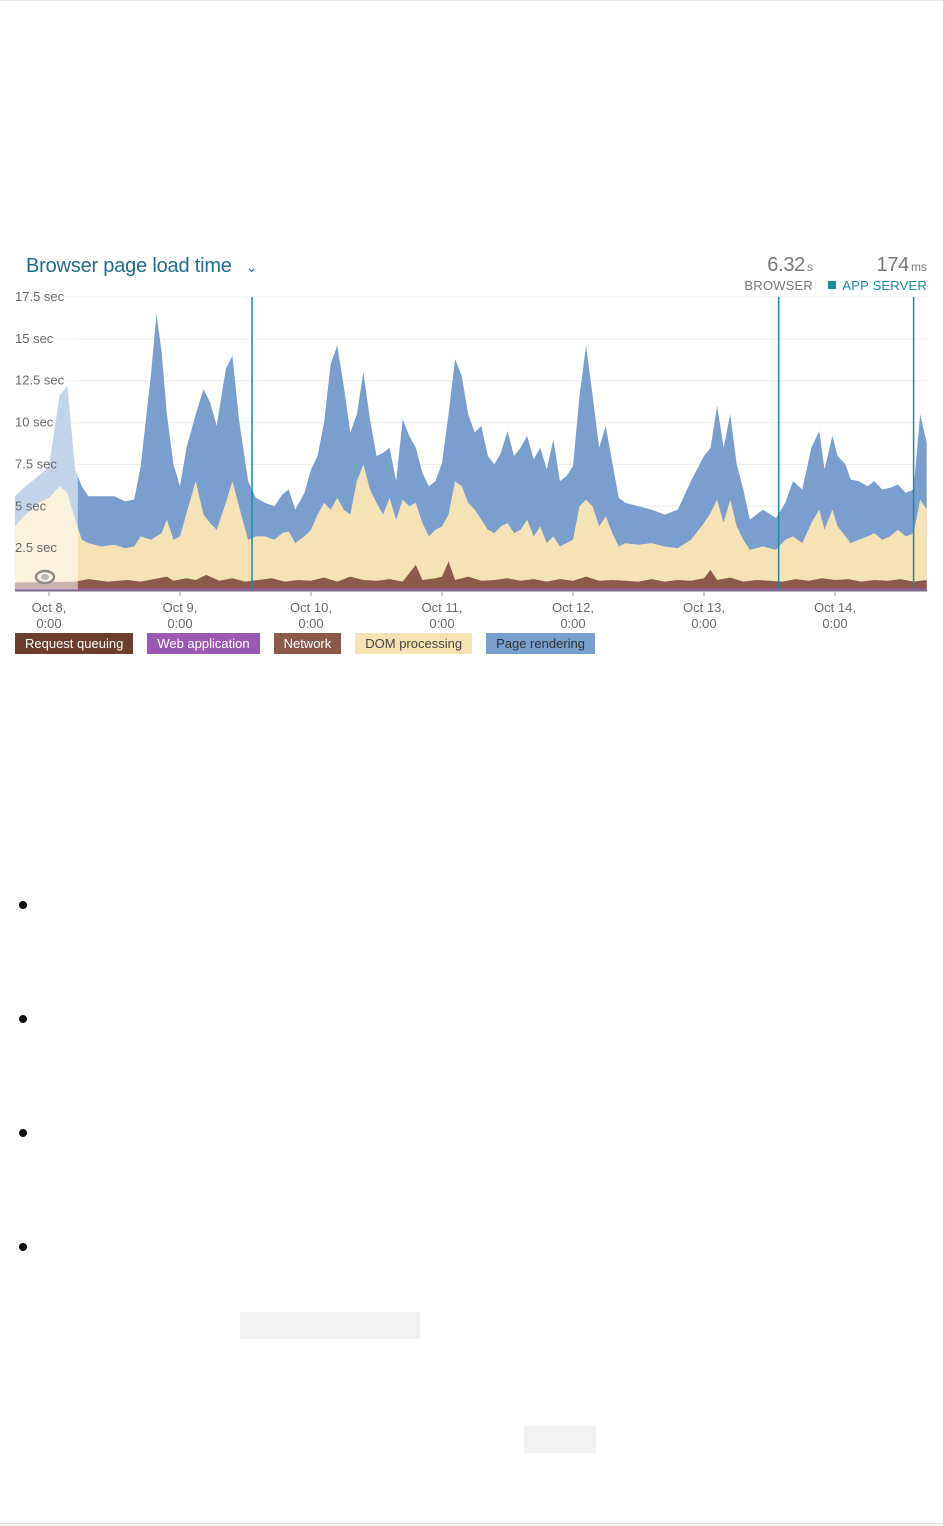 The height and width of the screenshot is (1526, 943). Describe the element at coordinates (40, 296) in the screenshot. I see `y-tick-label: 17.5 sec` at that location.